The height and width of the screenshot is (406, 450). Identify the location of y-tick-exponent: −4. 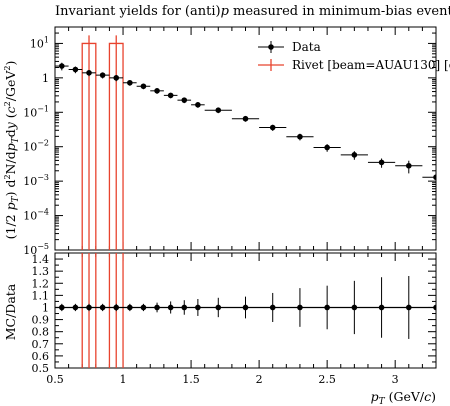
(43, 212).